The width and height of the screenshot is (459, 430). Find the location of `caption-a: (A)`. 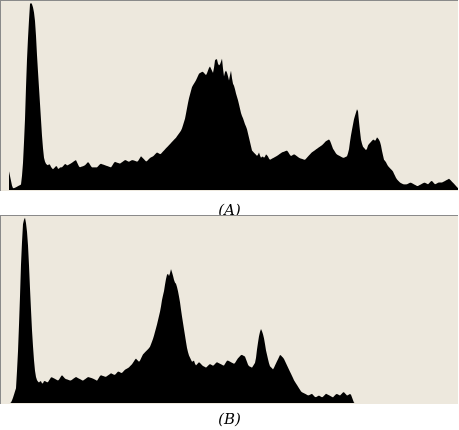

caption-a: (A) is located at coordinates (229, 210).